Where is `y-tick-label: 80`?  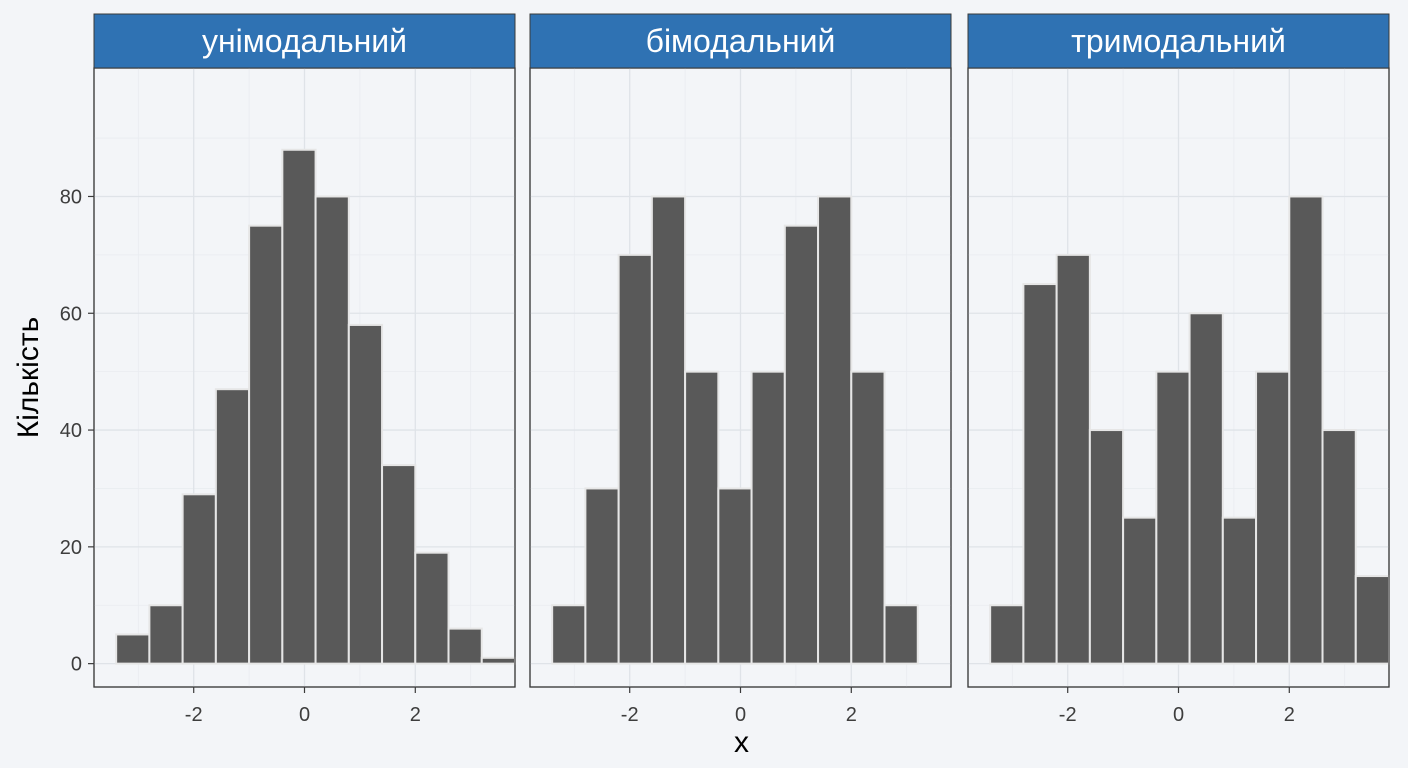
y-tick-label: 80 is located at coordinates (71, 197).